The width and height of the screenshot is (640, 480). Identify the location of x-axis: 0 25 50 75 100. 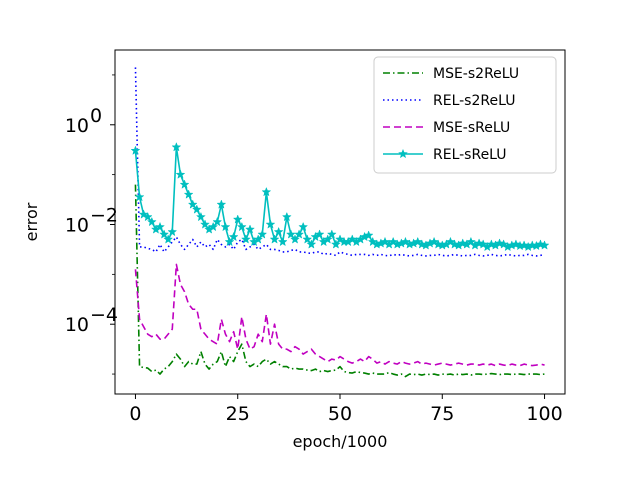
(346, 409).